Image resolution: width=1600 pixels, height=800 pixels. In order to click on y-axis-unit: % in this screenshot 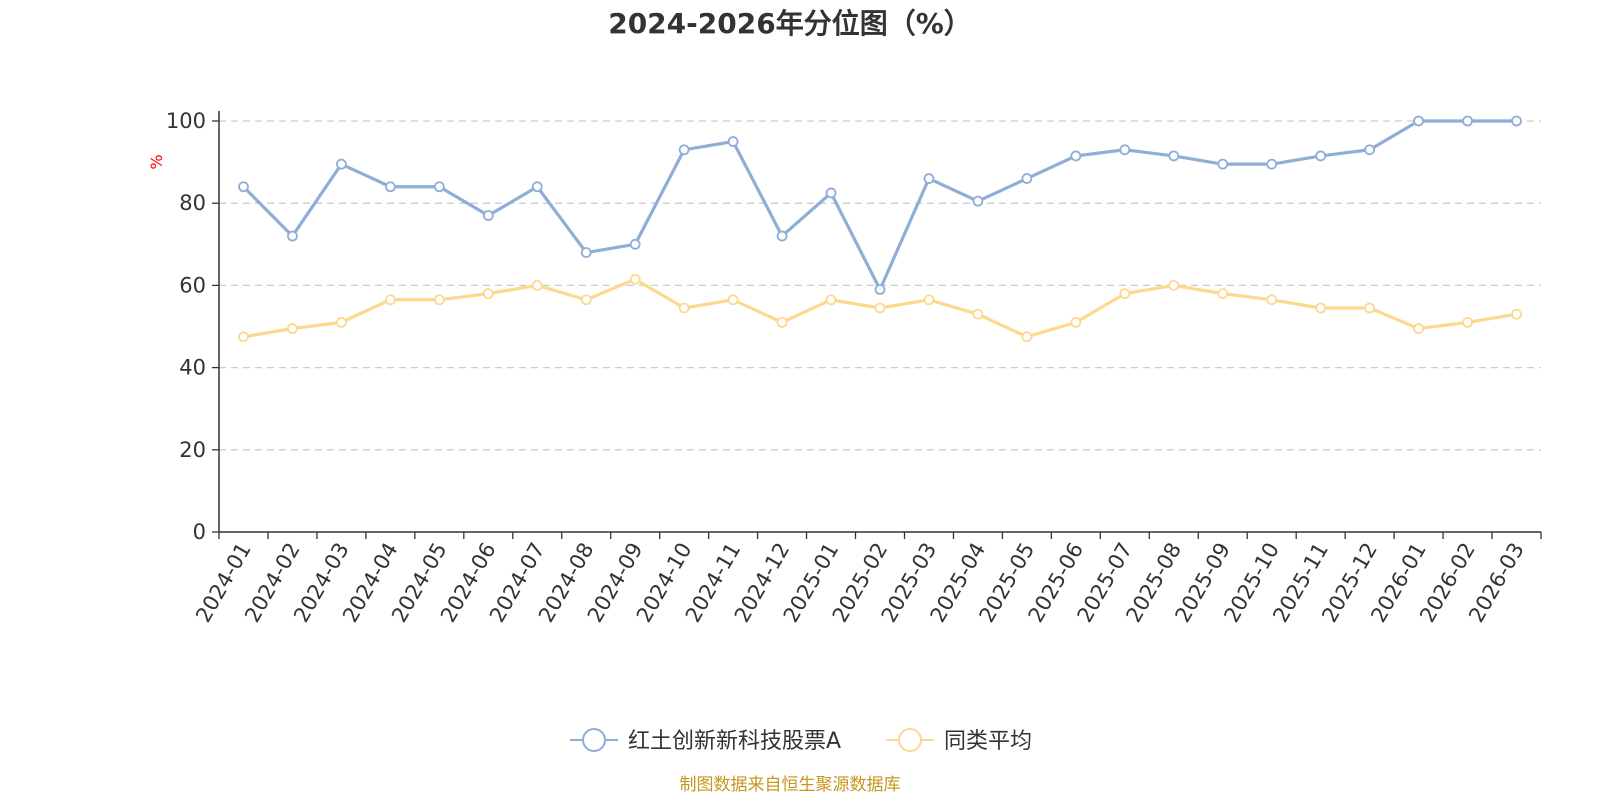, I will do `click(156, 161)`.